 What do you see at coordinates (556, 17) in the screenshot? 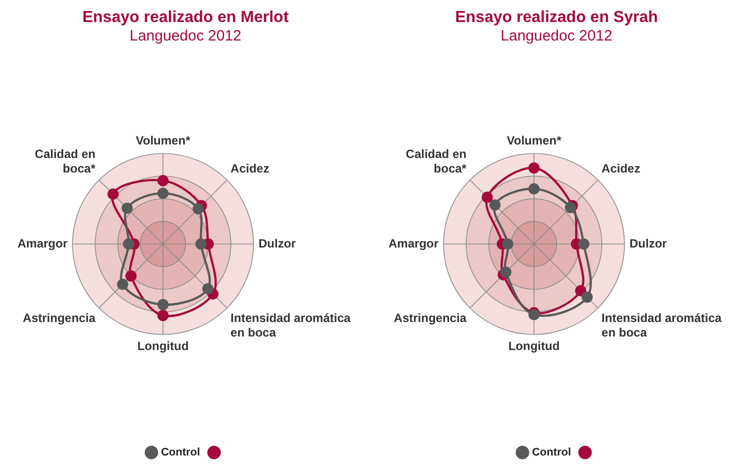
I see `chart-title: Ensayo realizado en Syrah` at bounding box center [556, 17].